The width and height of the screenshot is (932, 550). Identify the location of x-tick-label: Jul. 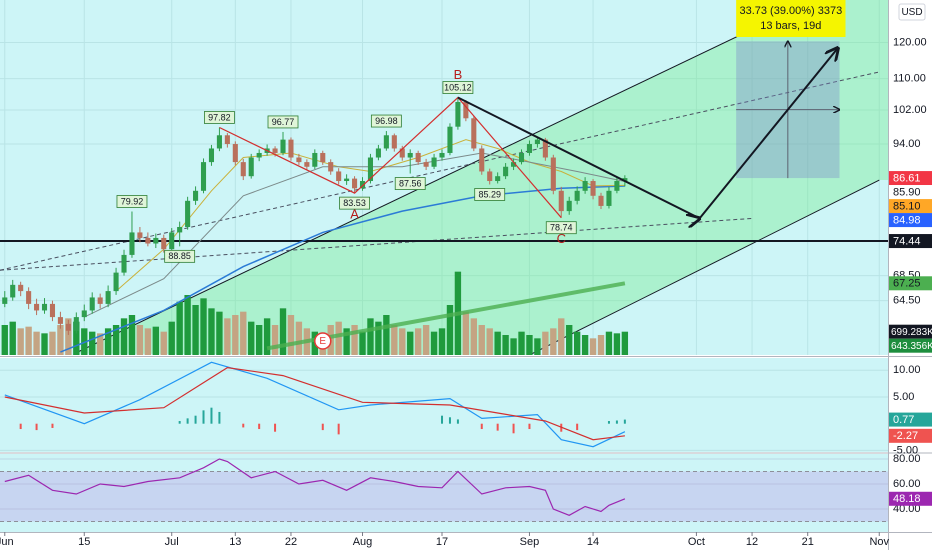
(172, 542).